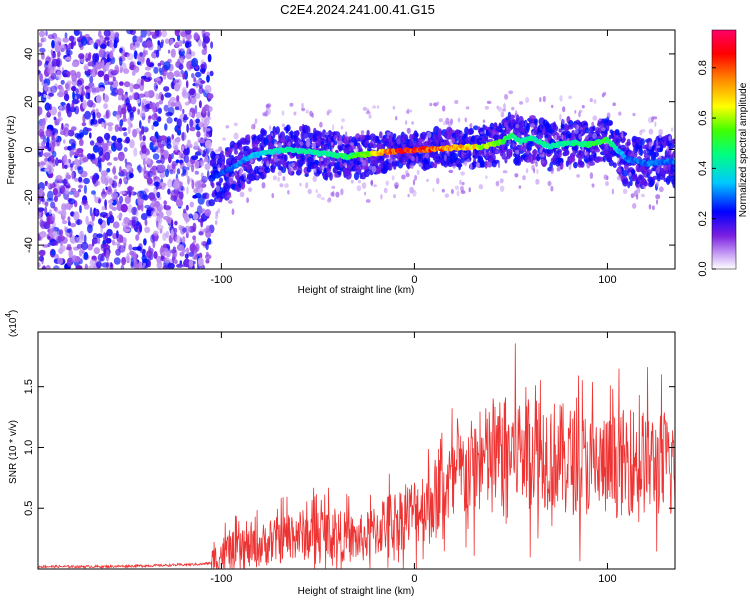  I want to click on snr-y-axis-label: SNR (10 * v/v), so click(13, 452).